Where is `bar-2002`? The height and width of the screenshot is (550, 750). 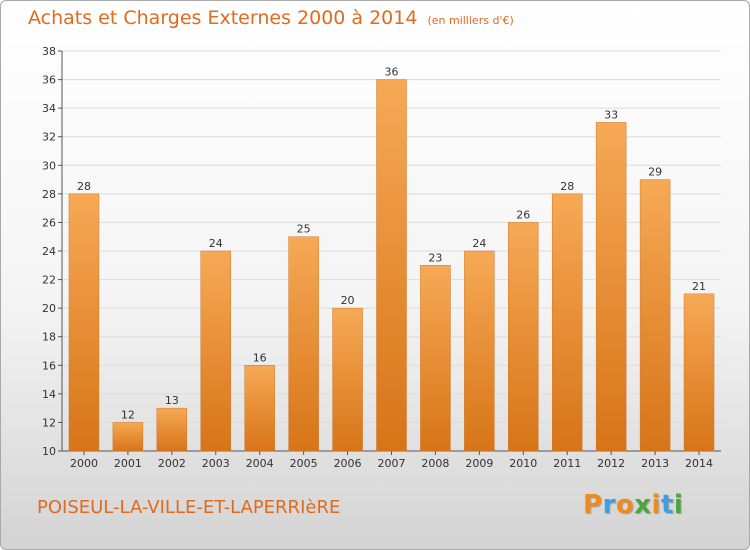 bar-2002 is located at coordinates (172, 429).